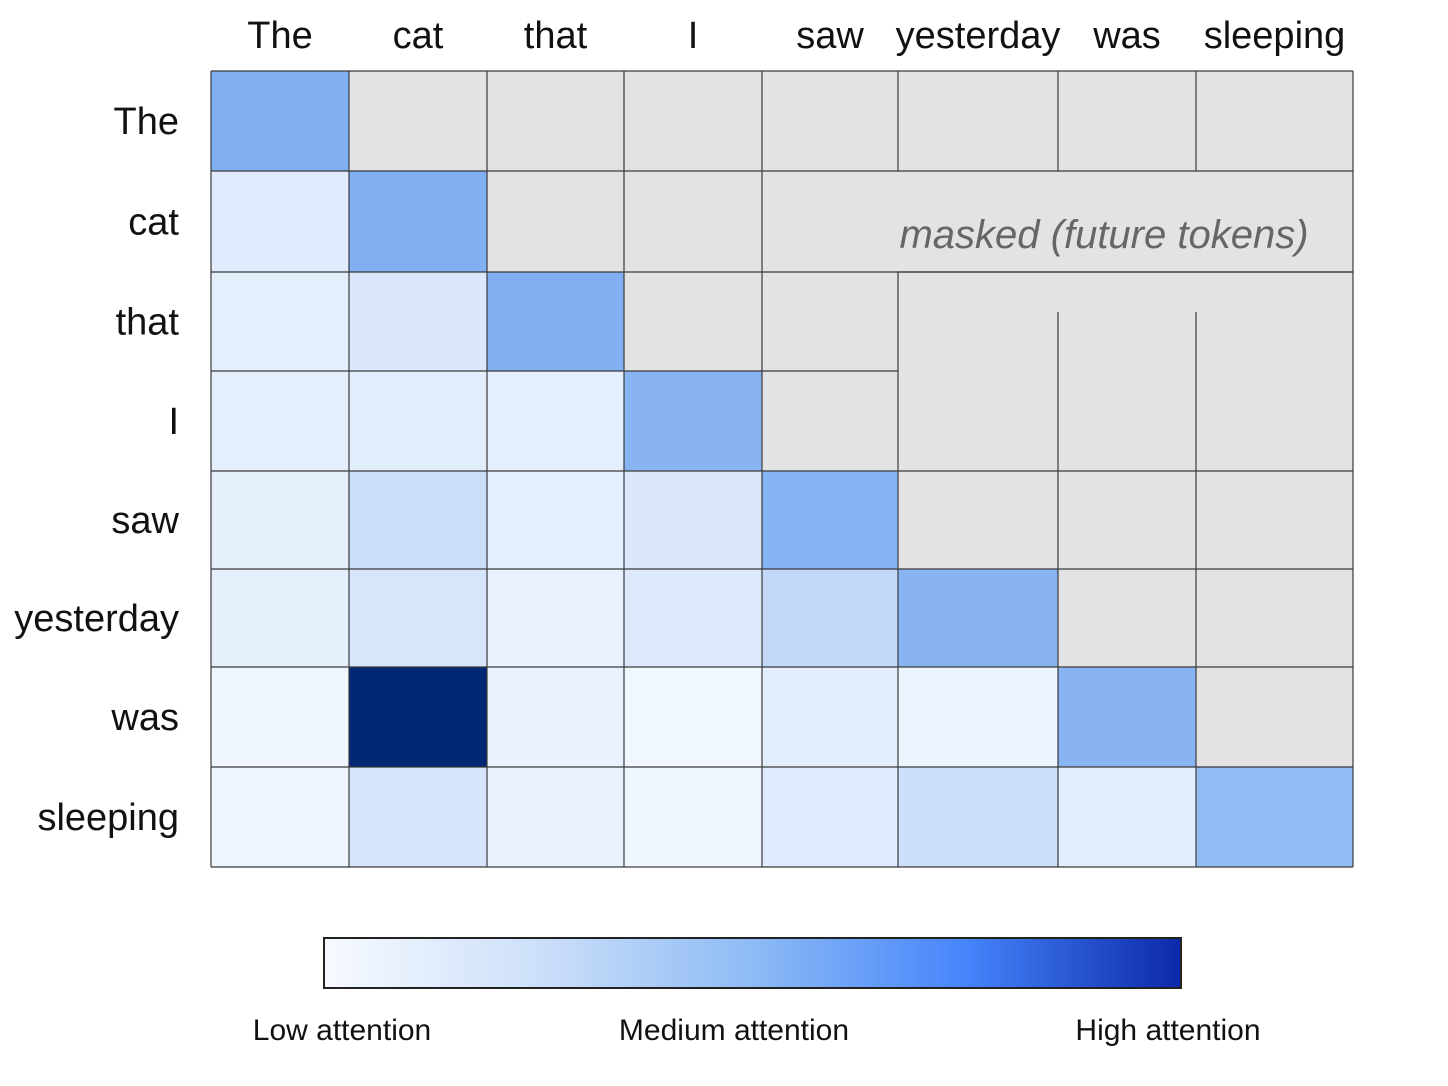 The image size is (1448, 1086). Describe the element at coordinates (1126, 36) in the screenshot. I see `column-label-6: was` at that location.